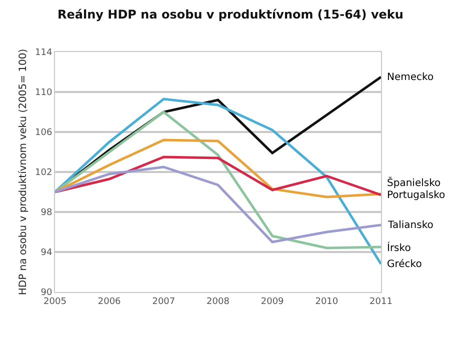 The image size is (461, 342). Describe the element at coordinates (46, 293) in the screenshot. I see `y-tick-label: 90` at that location.